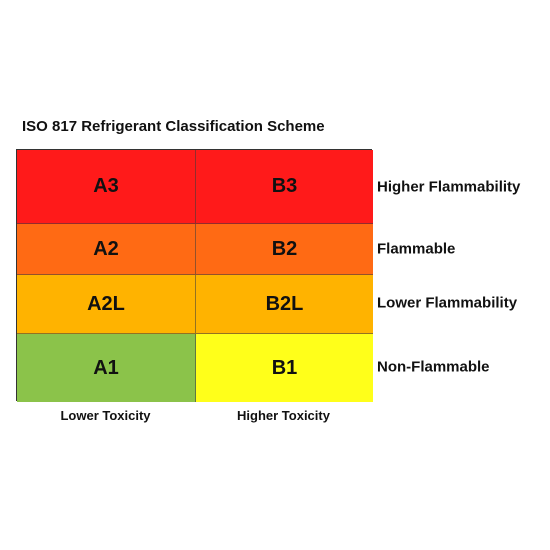  Describe the element at coordinates (433, 367) in the screenshot. I see `row-label-non-flammable: Non-Flammable` at that location.